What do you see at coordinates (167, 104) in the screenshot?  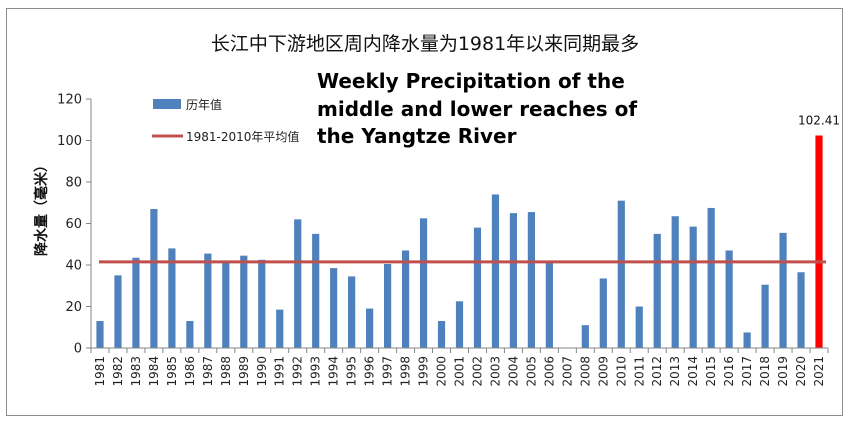 I see `legend-swatch-bars` at bounding box center [167, 104].